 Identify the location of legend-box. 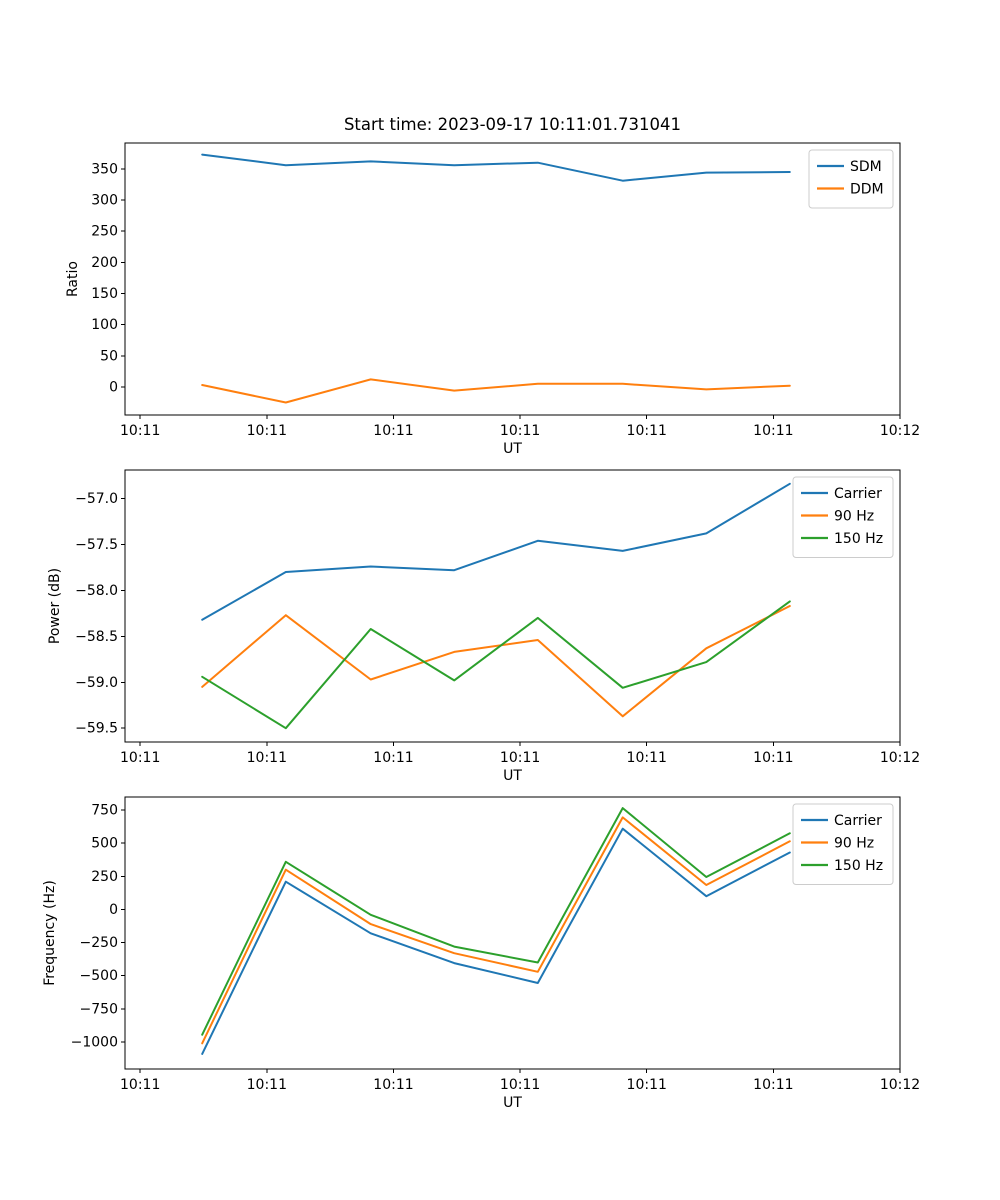
(851, 179).